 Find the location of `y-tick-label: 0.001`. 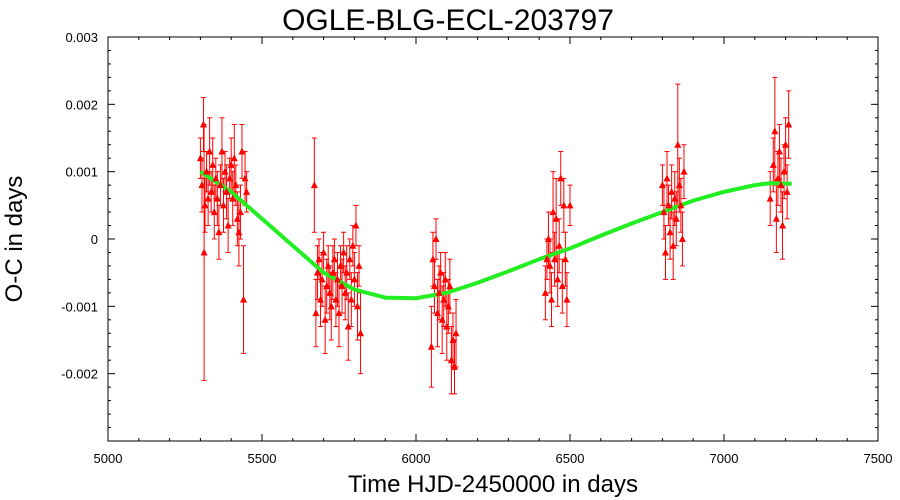

y-tick-label: 0.001 is located at coordinates (81, 172).